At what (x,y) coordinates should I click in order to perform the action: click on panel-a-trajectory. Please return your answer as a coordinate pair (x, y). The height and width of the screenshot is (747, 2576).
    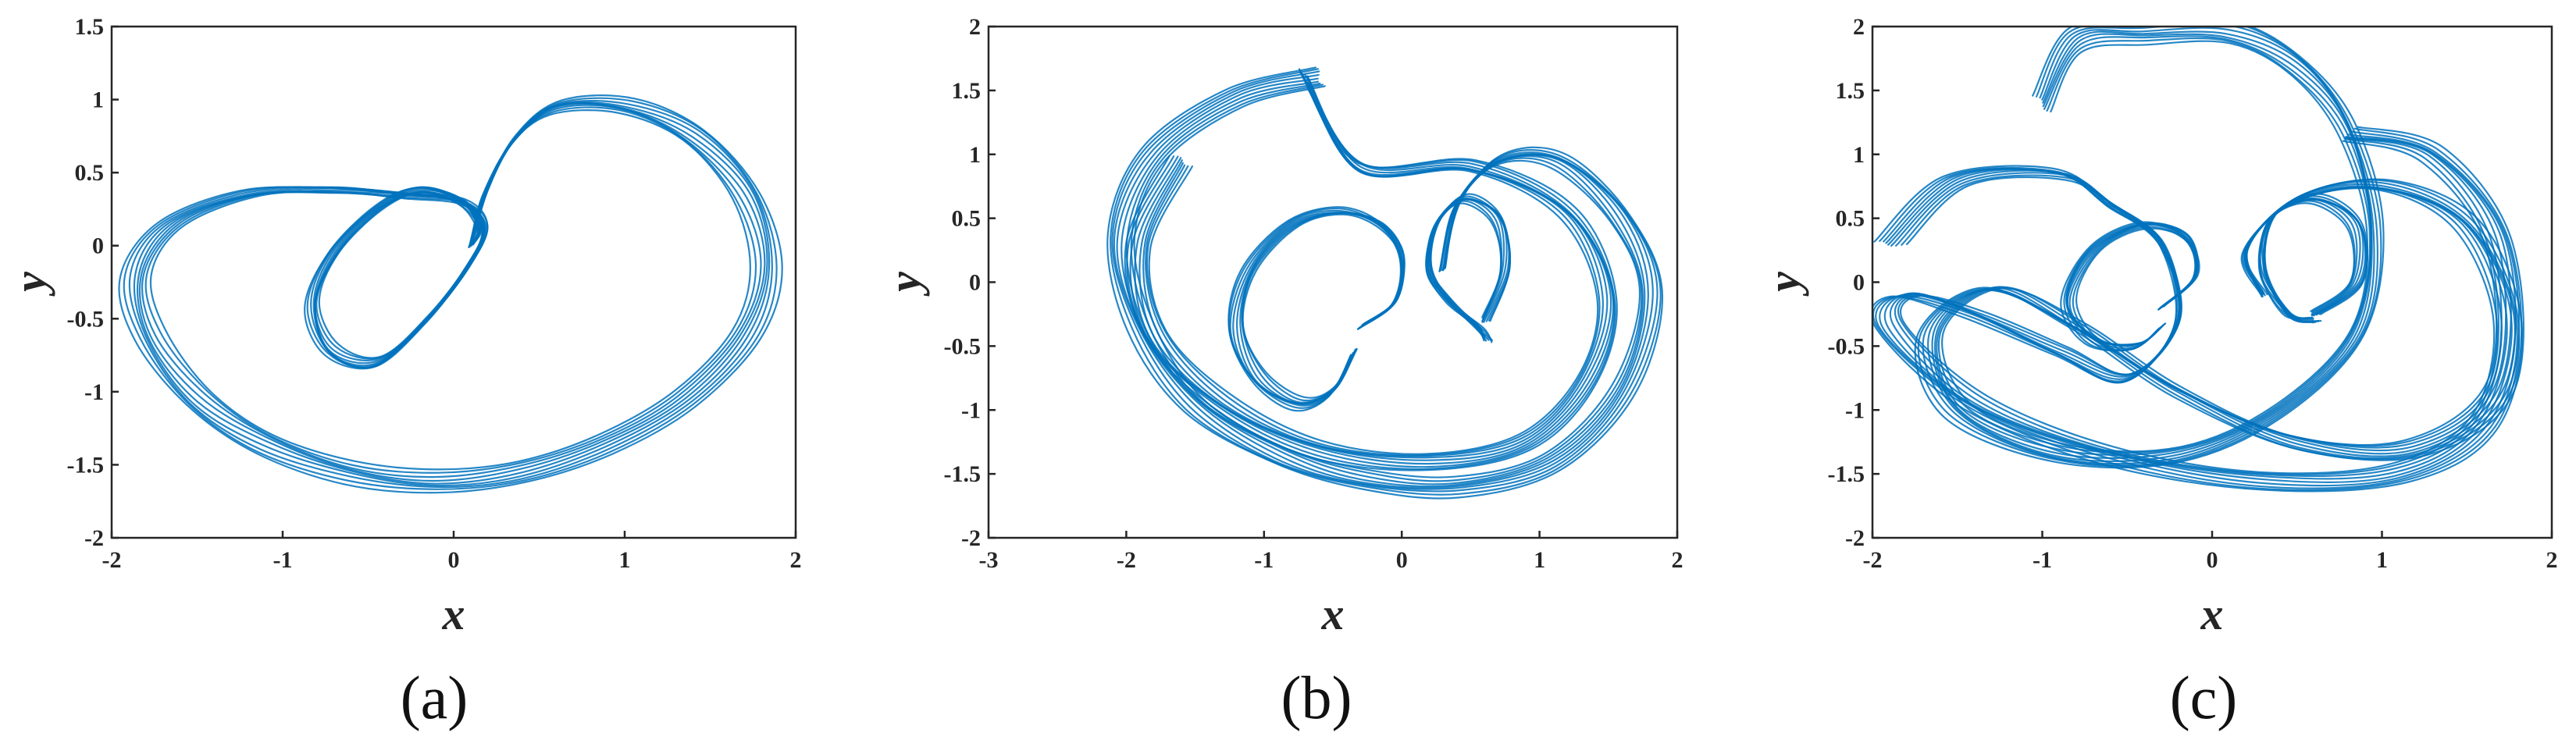
    Looking at the image, I should click on (451, 294).